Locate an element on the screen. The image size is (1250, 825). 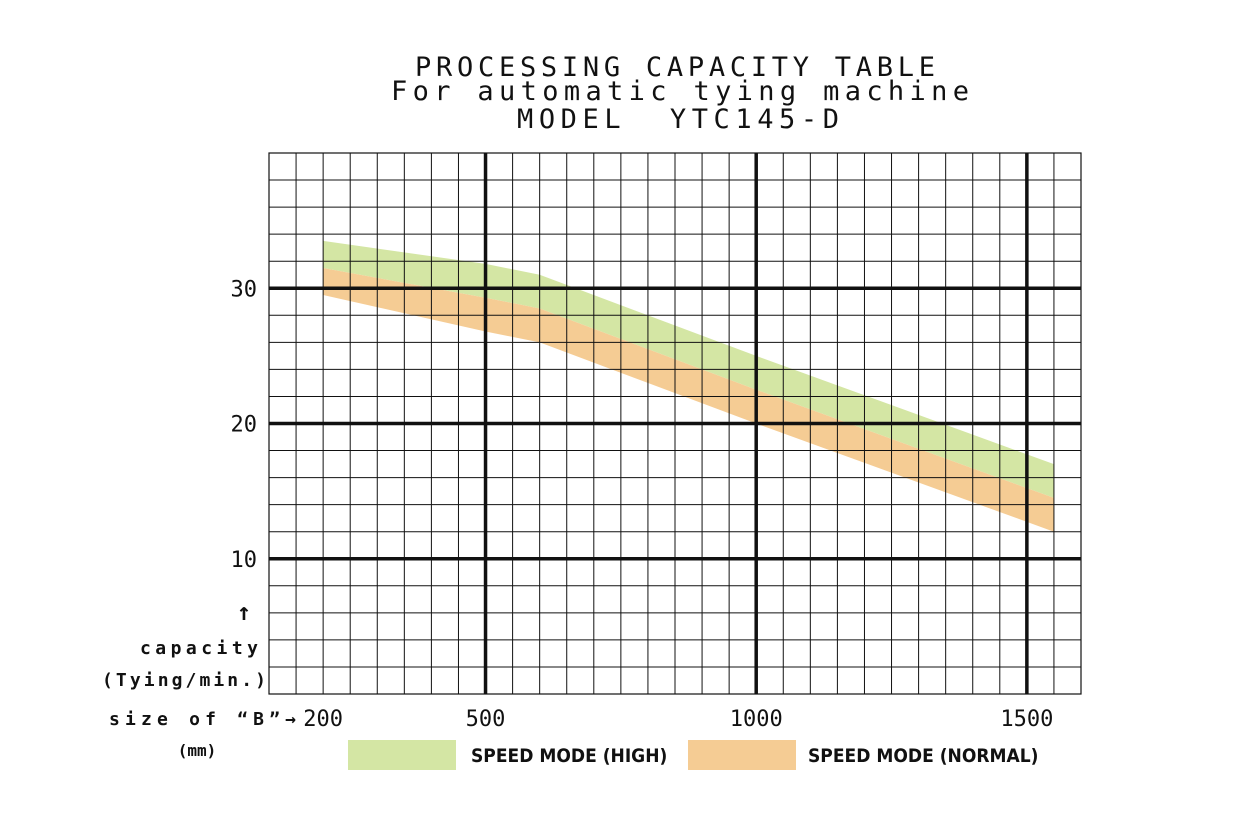
legend: SPEED MODE (HIGH) SPEED MODE (NORMAL) is located at coordinates (693, 755).